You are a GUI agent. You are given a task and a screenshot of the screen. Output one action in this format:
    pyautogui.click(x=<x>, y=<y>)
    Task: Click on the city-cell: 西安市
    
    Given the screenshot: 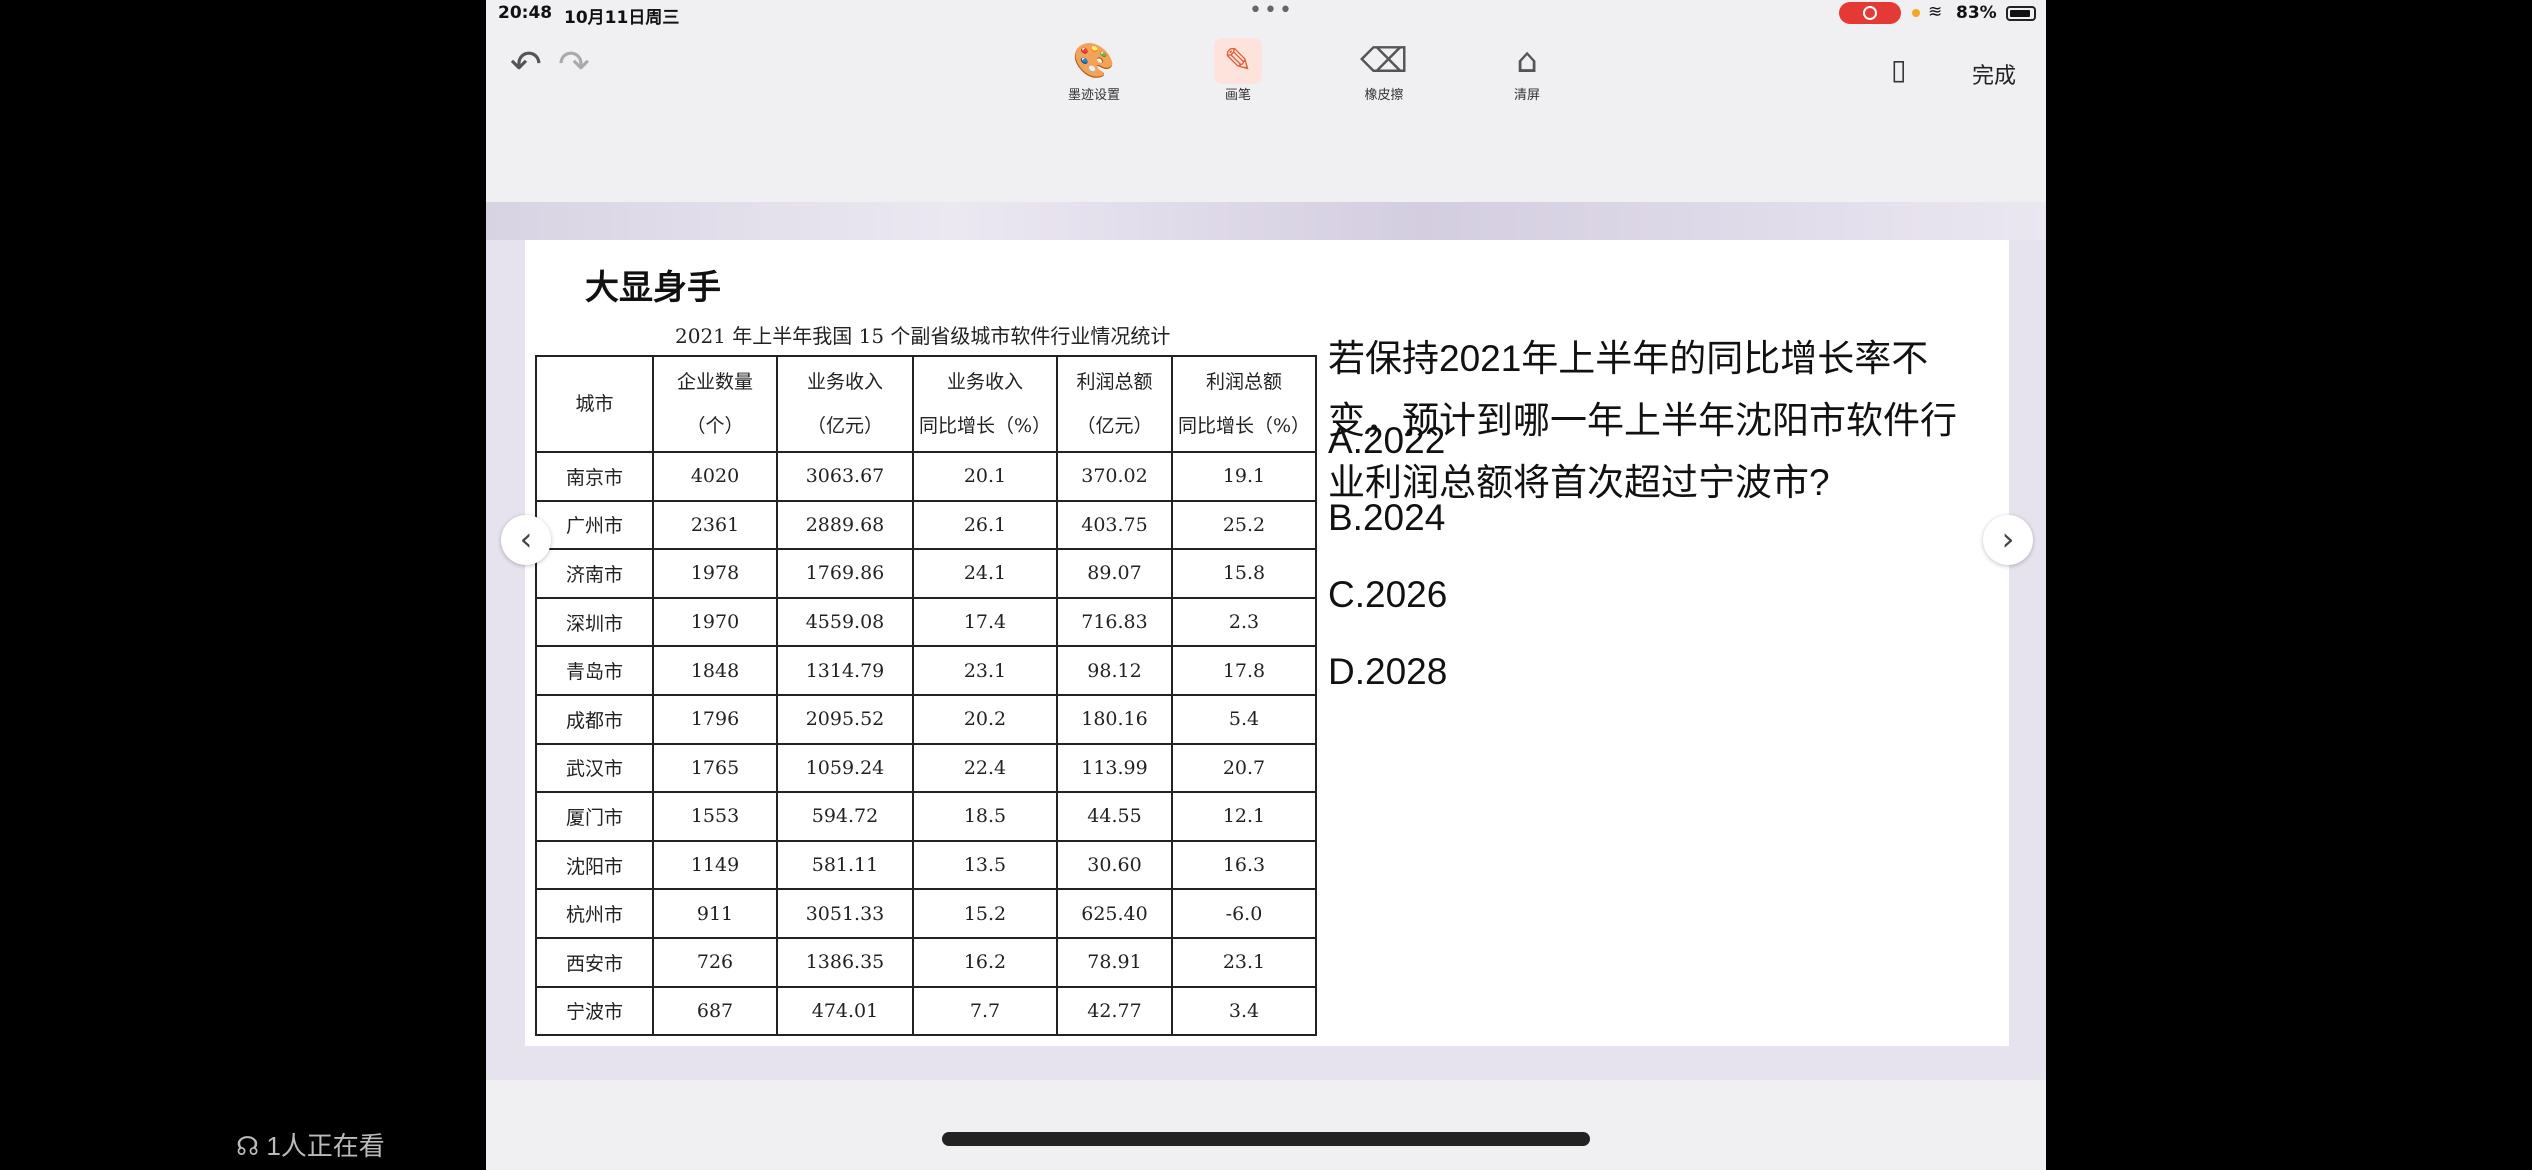 What is the action you would take?
    pyautogui.click(x=594, y=962)
    